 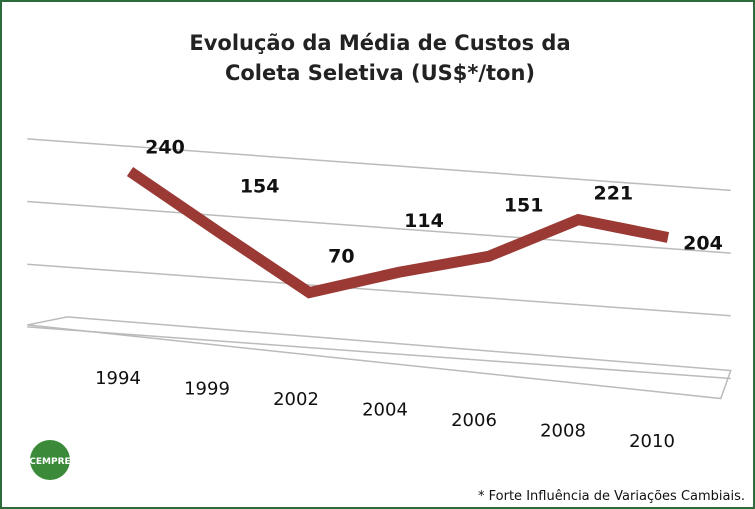 What do you see at coordinates (260, 187) in the screenshot?
I see `data-label: 154` at bounding box center [260, 187].